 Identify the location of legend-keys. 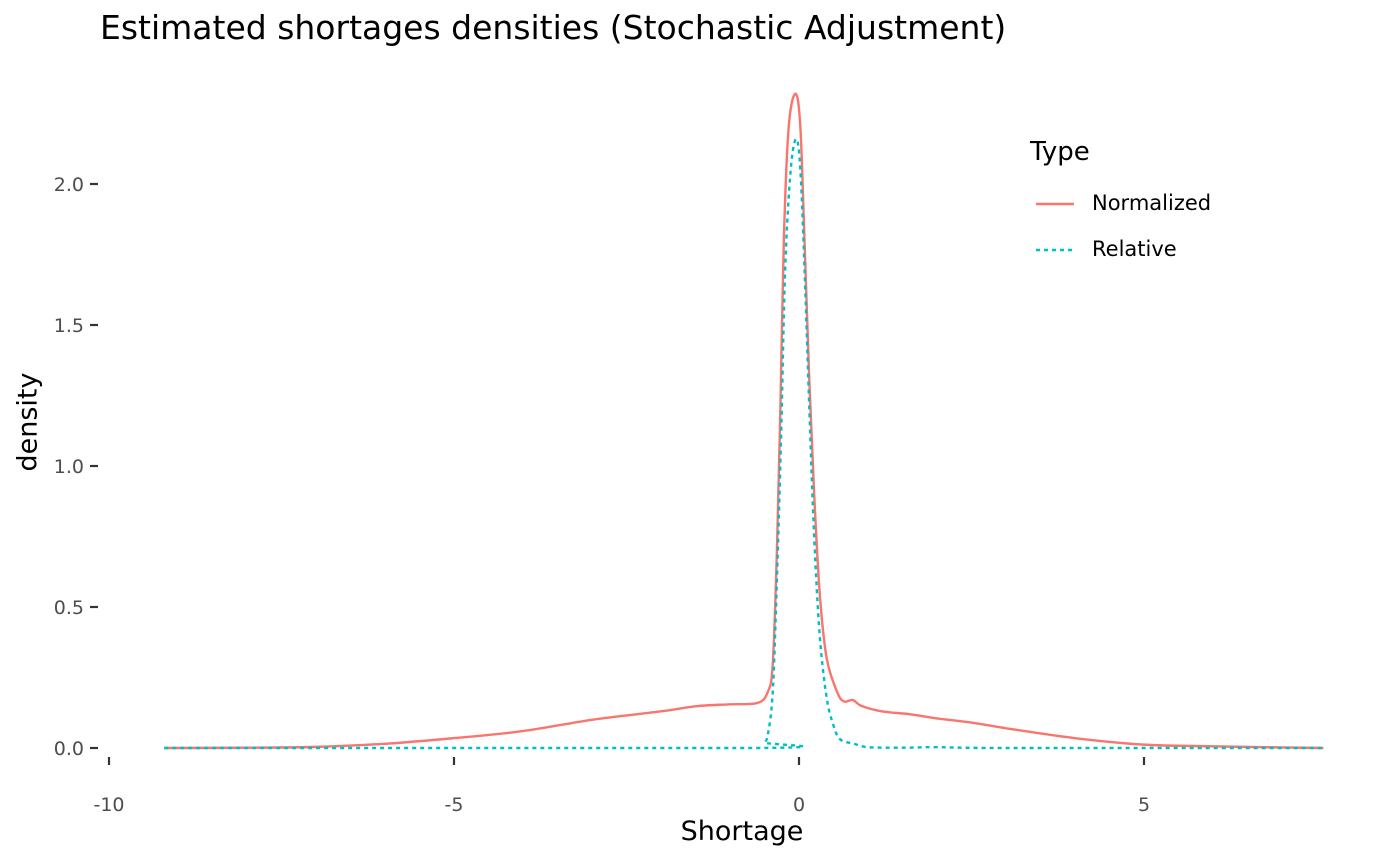
(1055, 227).